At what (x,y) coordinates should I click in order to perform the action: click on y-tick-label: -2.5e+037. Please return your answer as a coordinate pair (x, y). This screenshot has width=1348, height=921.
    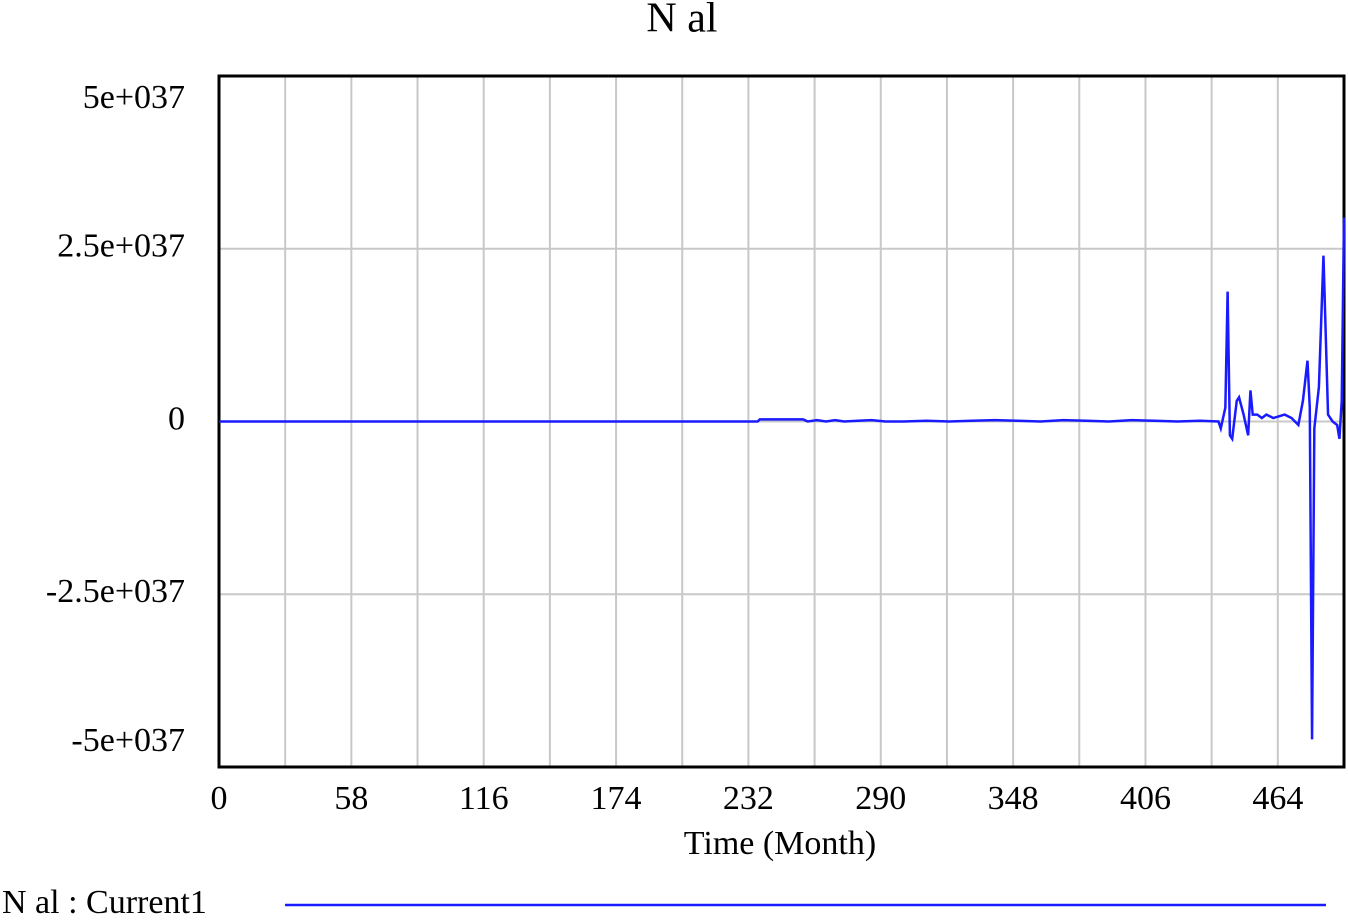
    Looking at the image, I should click on (115, 591).